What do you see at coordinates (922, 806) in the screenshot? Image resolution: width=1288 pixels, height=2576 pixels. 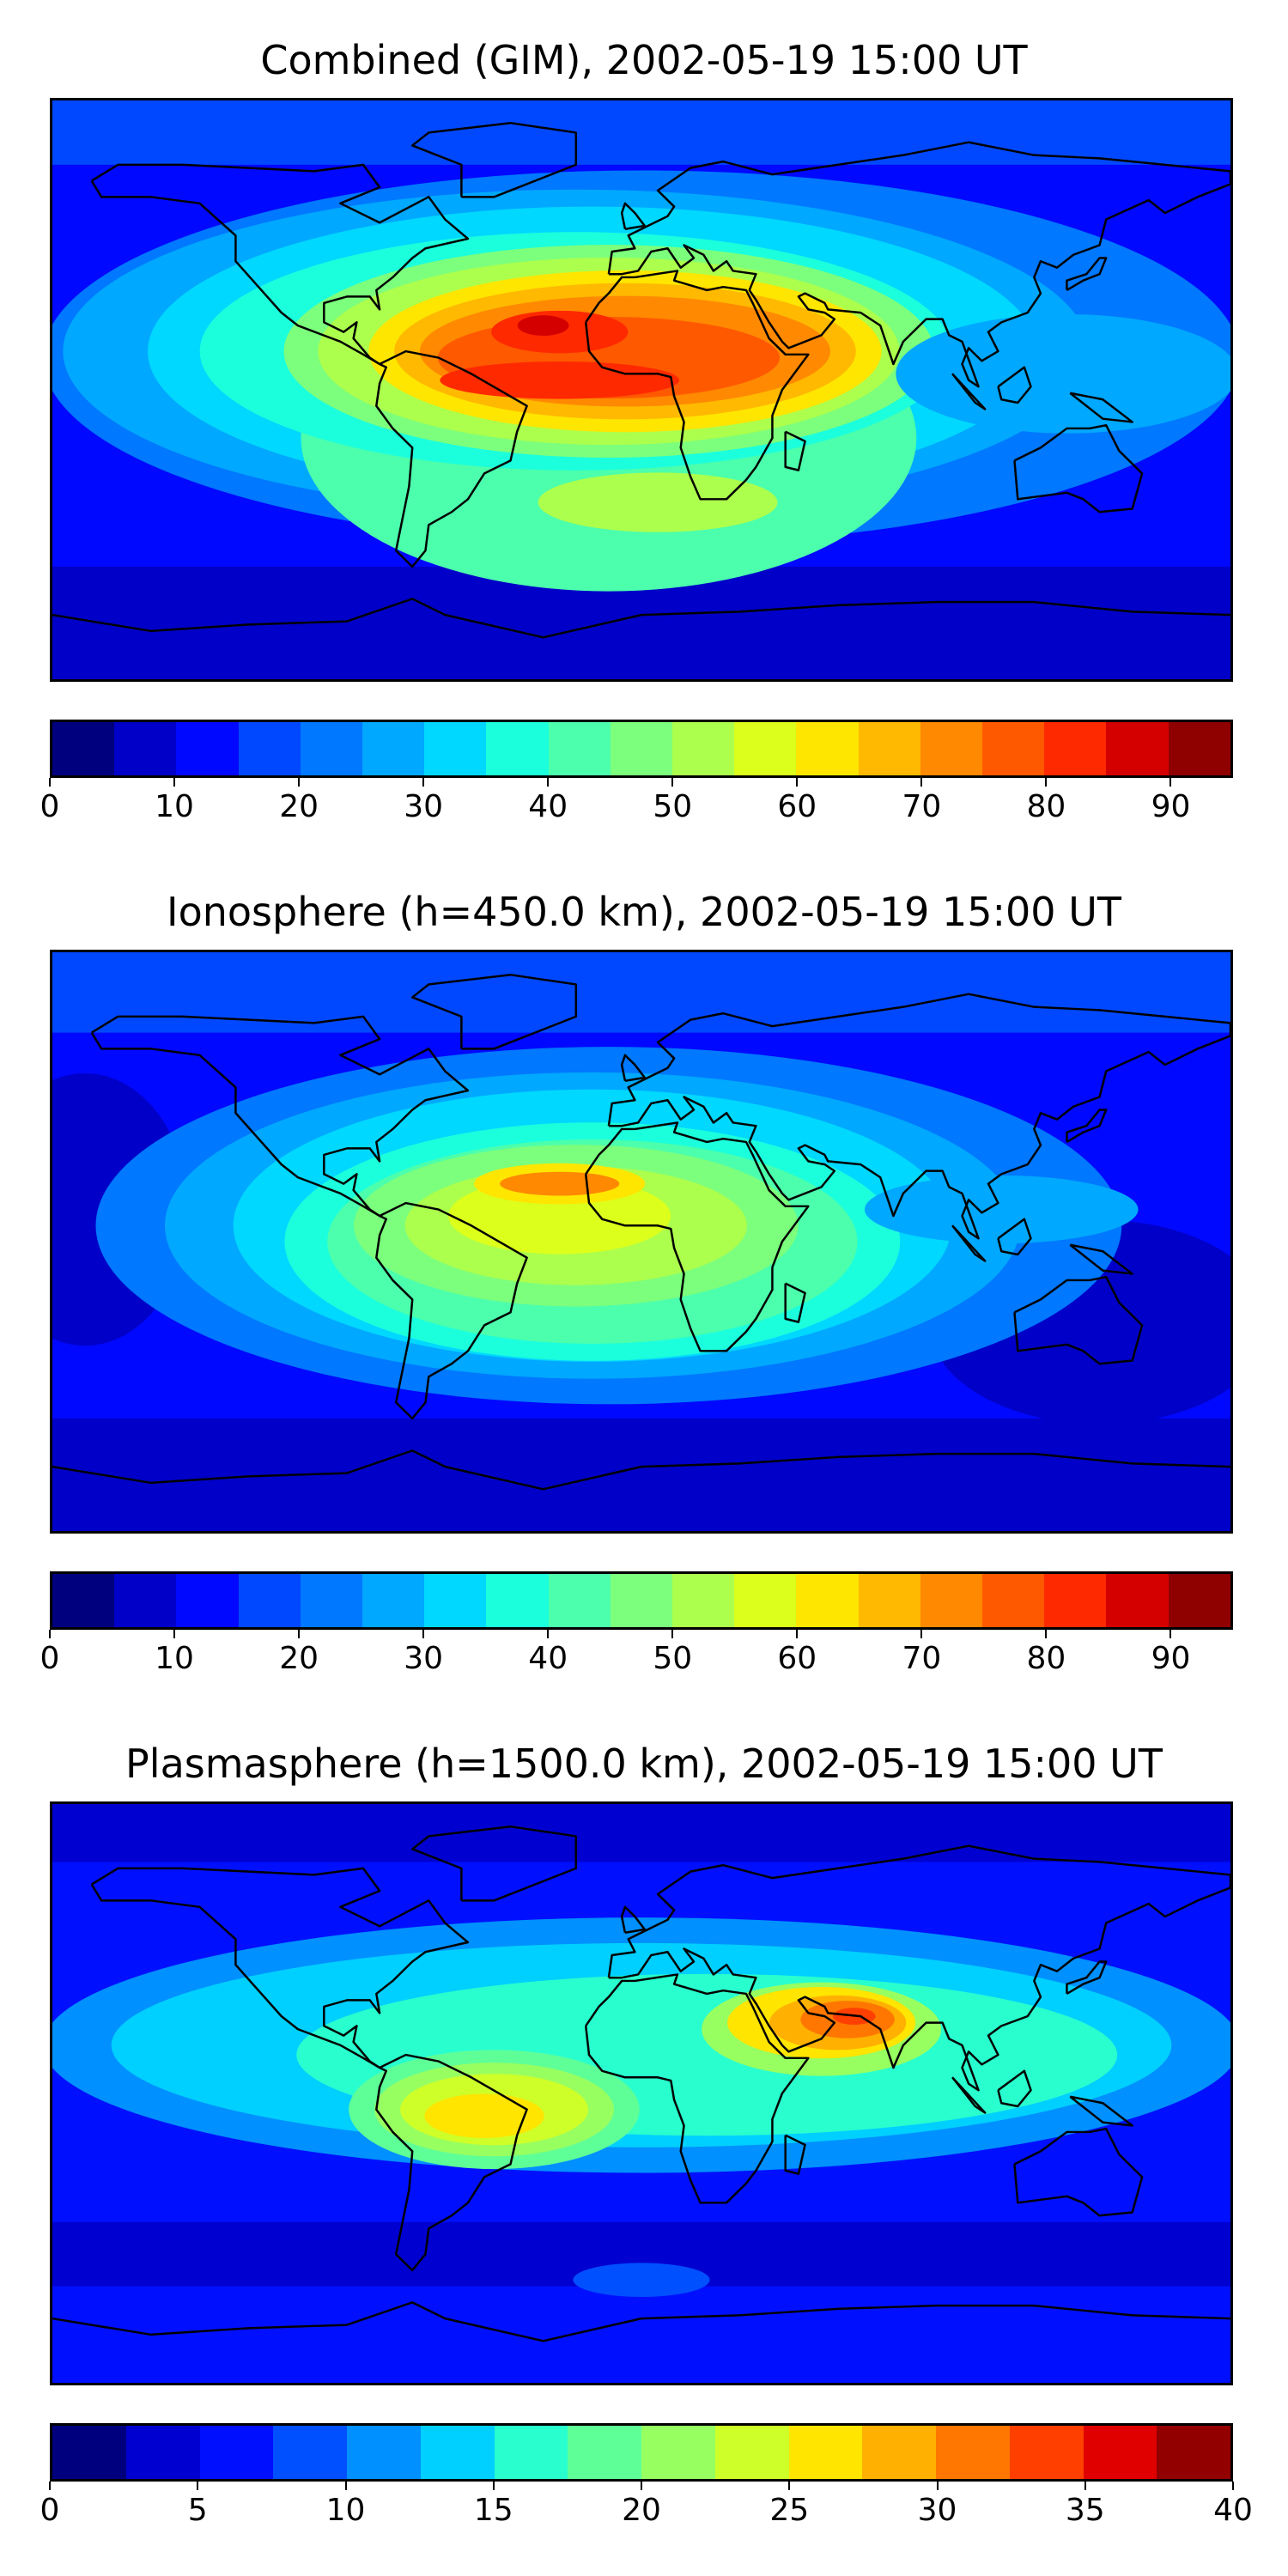 I see `colorbar-tick-label: 70` at bounding box center [922, 806].